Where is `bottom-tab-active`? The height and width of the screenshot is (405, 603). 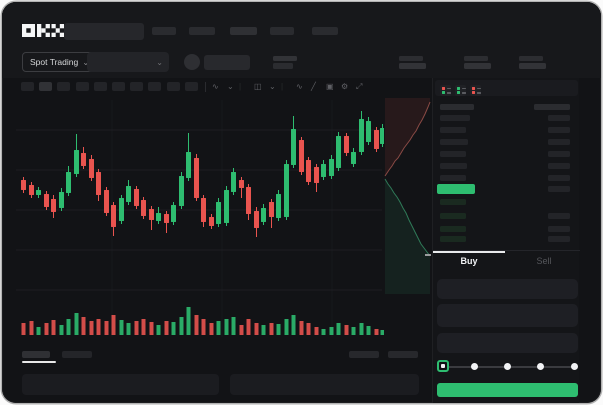 bottom-tab-active is located at coordinates (36, 354).